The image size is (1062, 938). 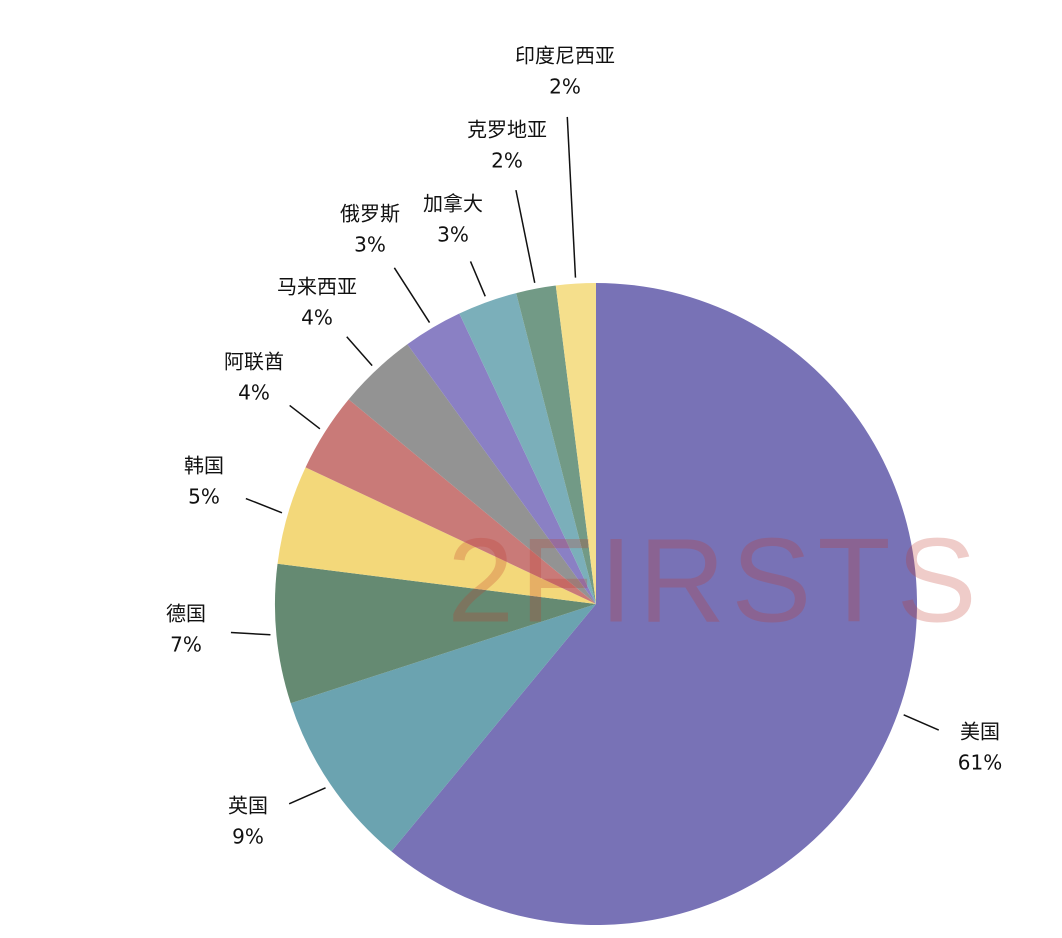 I want to click on slice-label: 韩国, so click(x=204, y=466).